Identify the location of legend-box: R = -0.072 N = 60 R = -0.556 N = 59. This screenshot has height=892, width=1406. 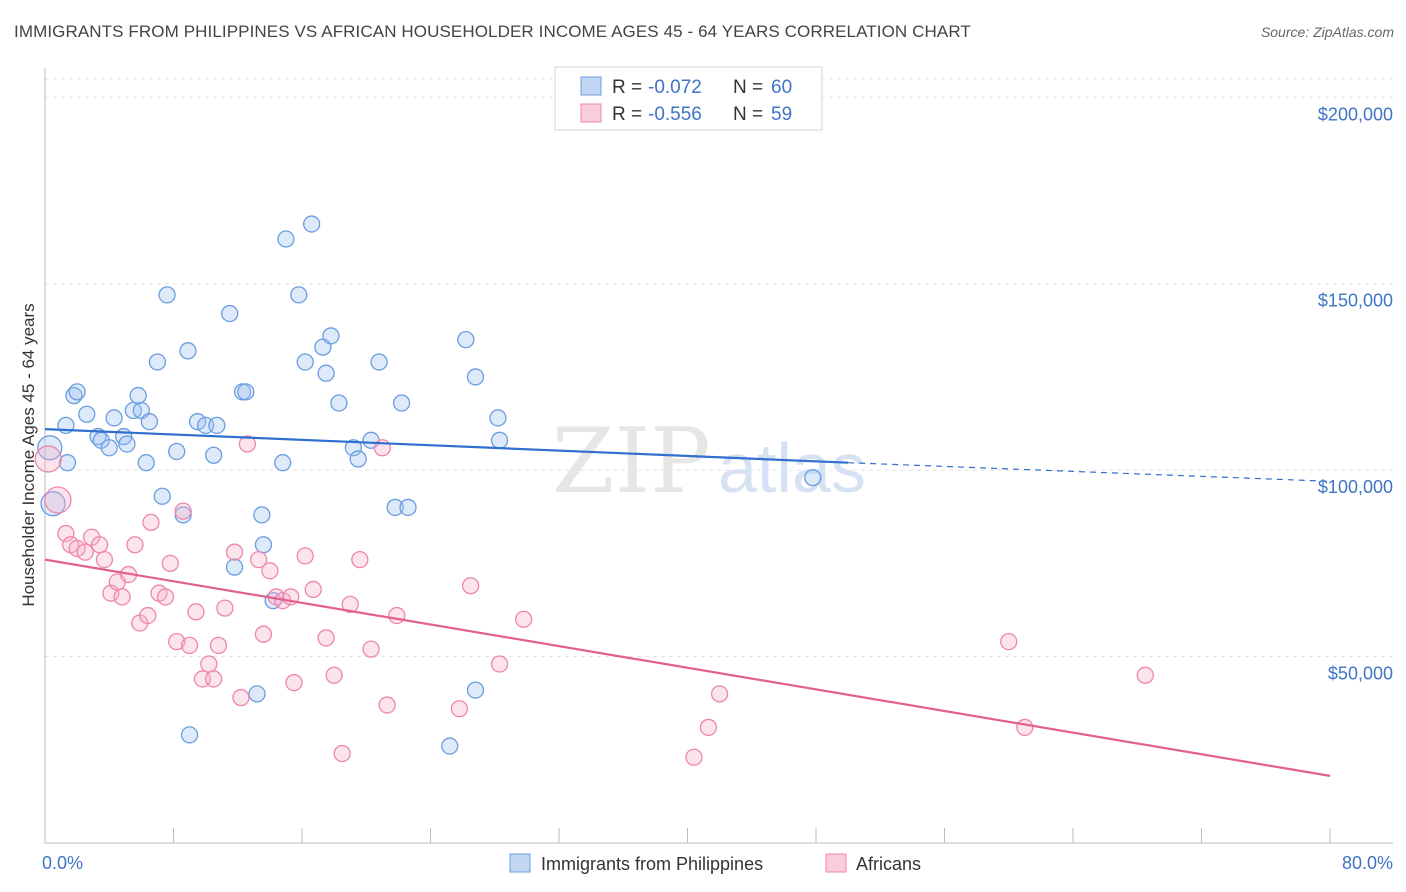
(688, 98).